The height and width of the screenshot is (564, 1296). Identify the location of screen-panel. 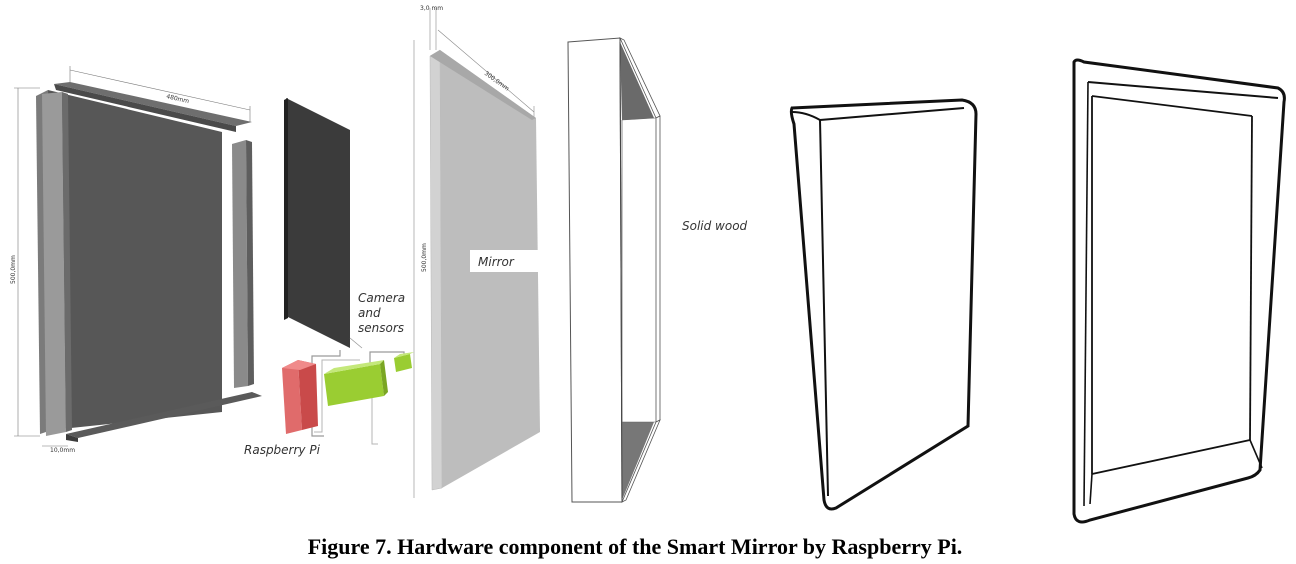
(135, 260).